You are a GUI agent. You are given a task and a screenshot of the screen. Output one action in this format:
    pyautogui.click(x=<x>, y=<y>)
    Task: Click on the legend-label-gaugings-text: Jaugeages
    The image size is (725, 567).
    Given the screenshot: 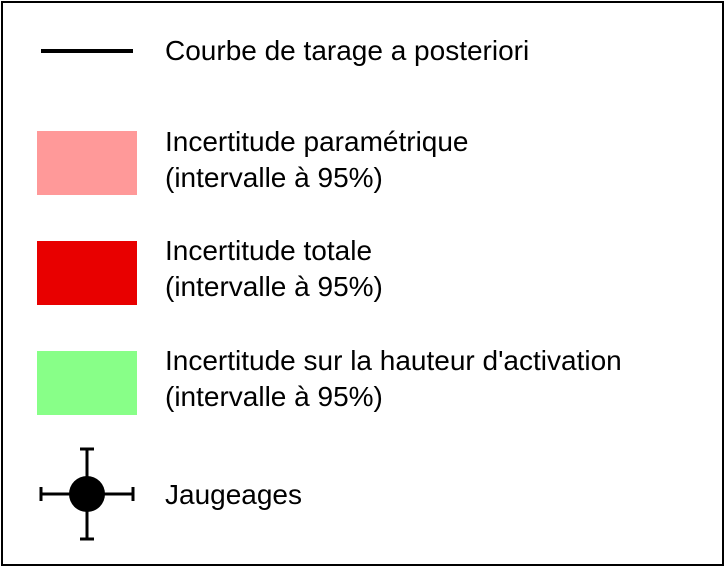 What is the action you would take?
    pyautogui.click(x=234, y=494)
    